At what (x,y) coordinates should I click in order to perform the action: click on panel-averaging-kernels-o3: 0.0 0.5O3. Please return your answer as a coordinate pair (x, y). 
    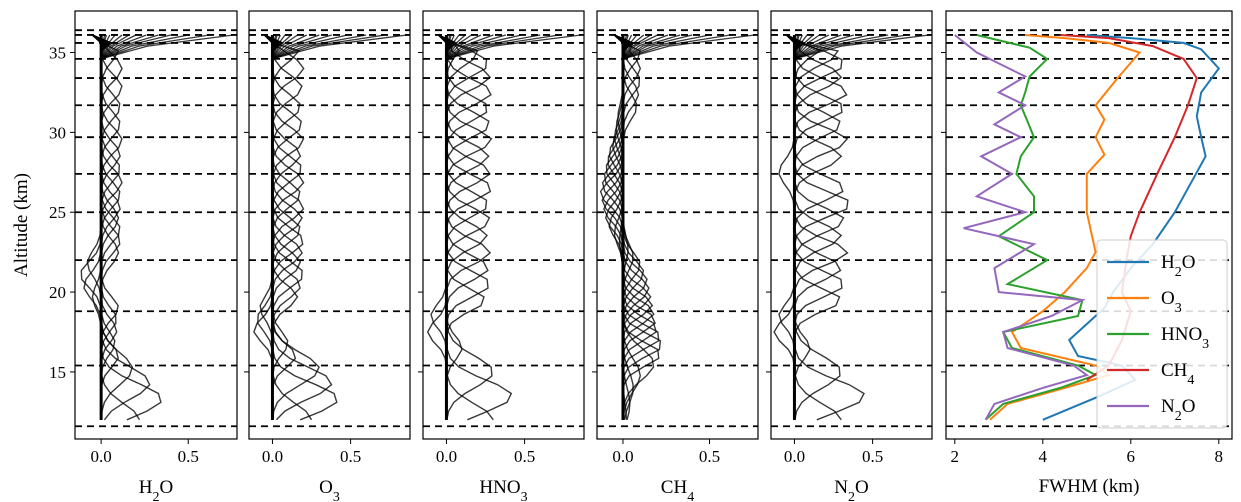
    Looking at the image, I should click on (327, 256).